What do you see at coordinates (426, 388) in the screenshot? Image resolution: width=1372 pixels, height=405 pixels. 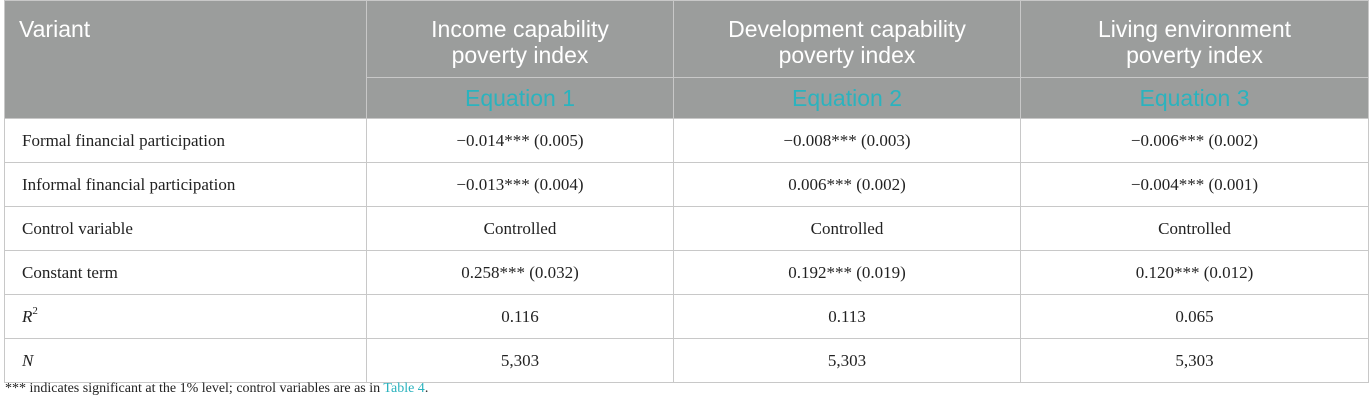 I see `footnote-end: .` at bounding box center [426, 388].